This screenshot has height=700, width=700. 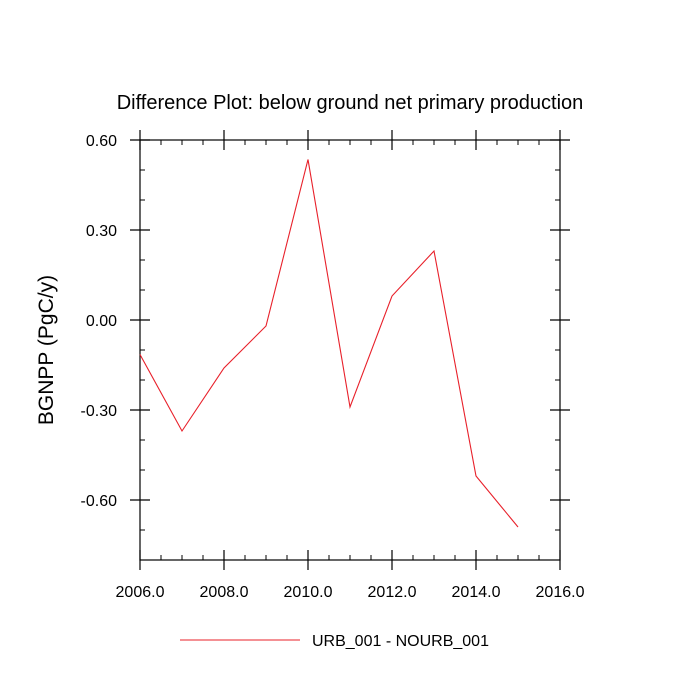 I want to click on x-tick-label: 2016.0, so click(x=560, y=592).